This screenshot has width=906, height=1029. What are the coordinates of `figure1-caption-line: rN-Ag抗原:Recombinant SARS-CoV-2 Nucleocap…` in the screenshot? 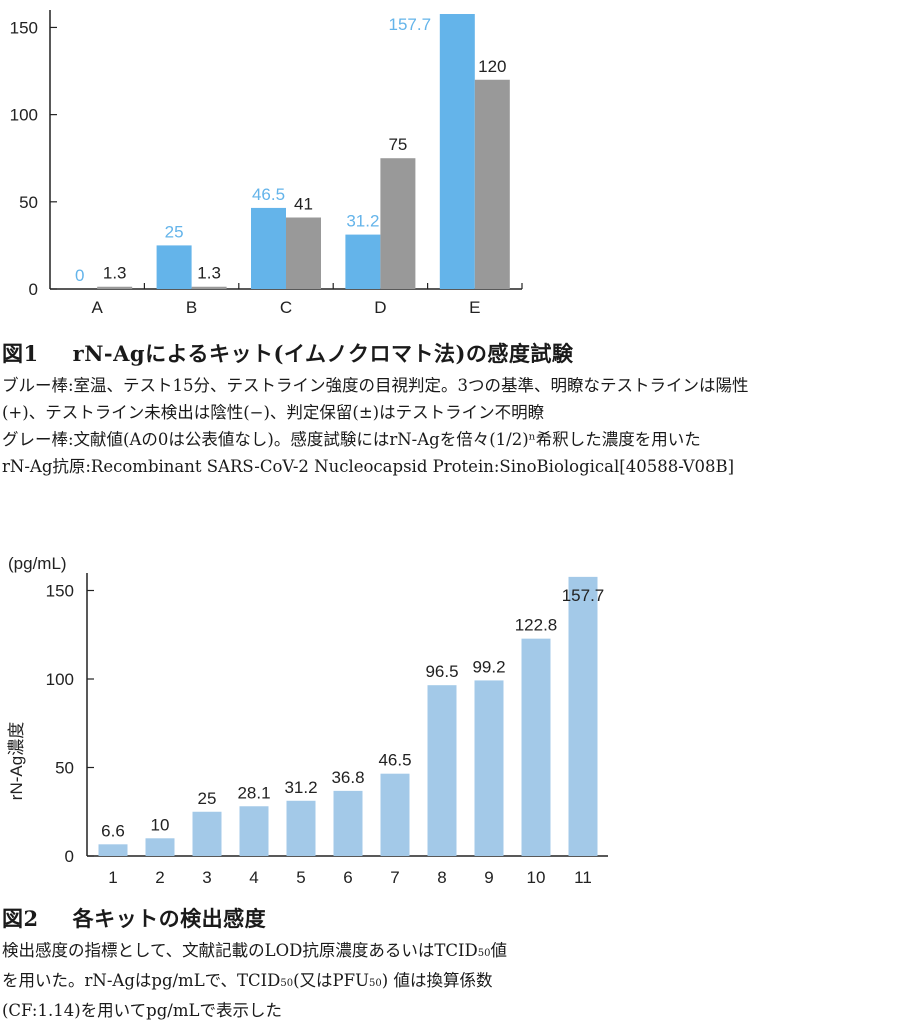 It's located at (368, 466).